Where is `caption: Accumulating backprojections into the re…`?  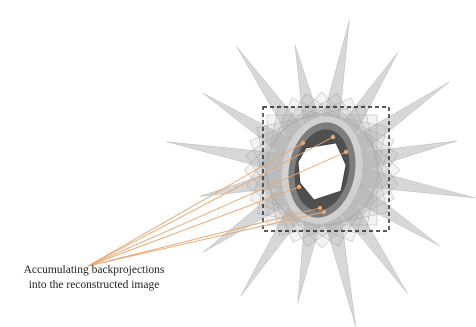 caption: Accumulating backprojections into the re… is located at coordinates (94, 278).